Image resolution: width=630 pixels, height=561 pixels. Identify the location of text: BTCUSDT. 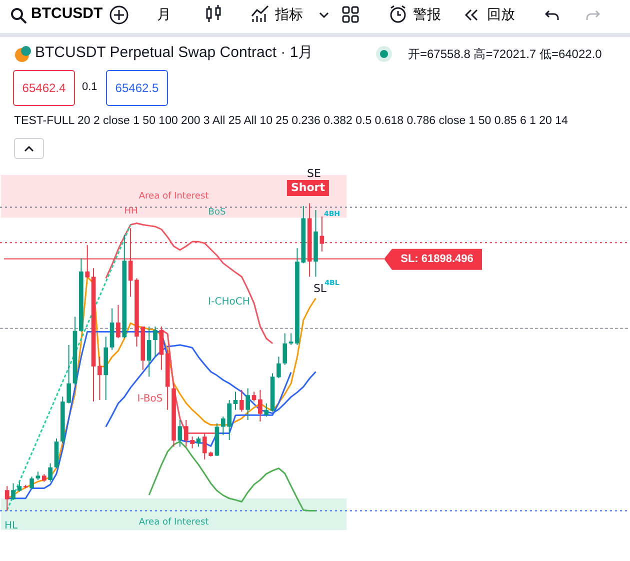
(67, 13).